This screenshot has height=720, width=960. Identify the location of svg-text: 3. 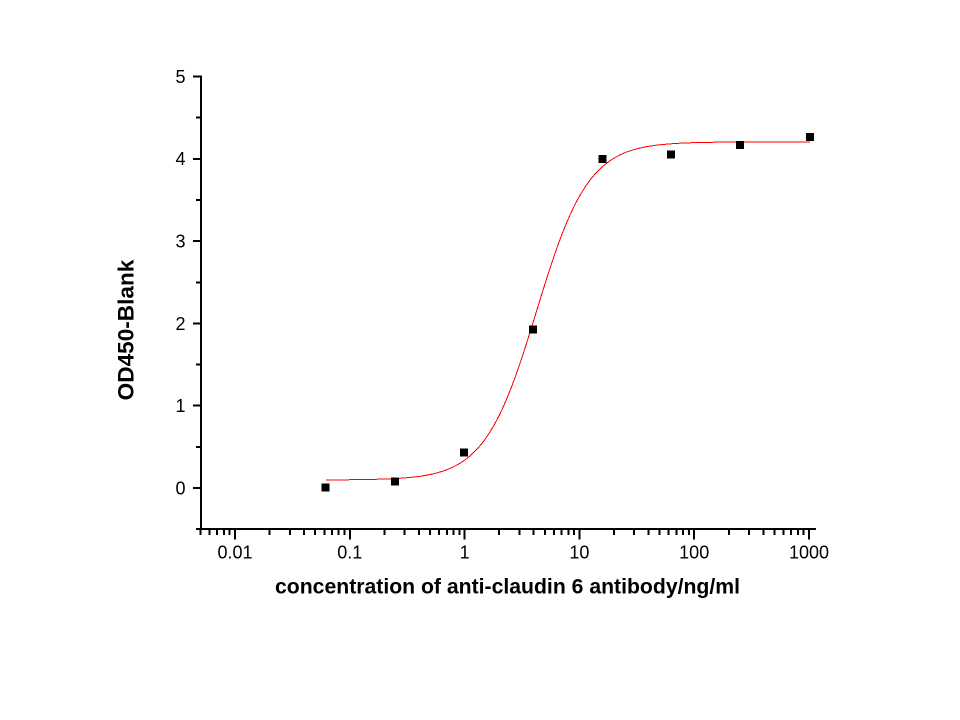
(180, 242).